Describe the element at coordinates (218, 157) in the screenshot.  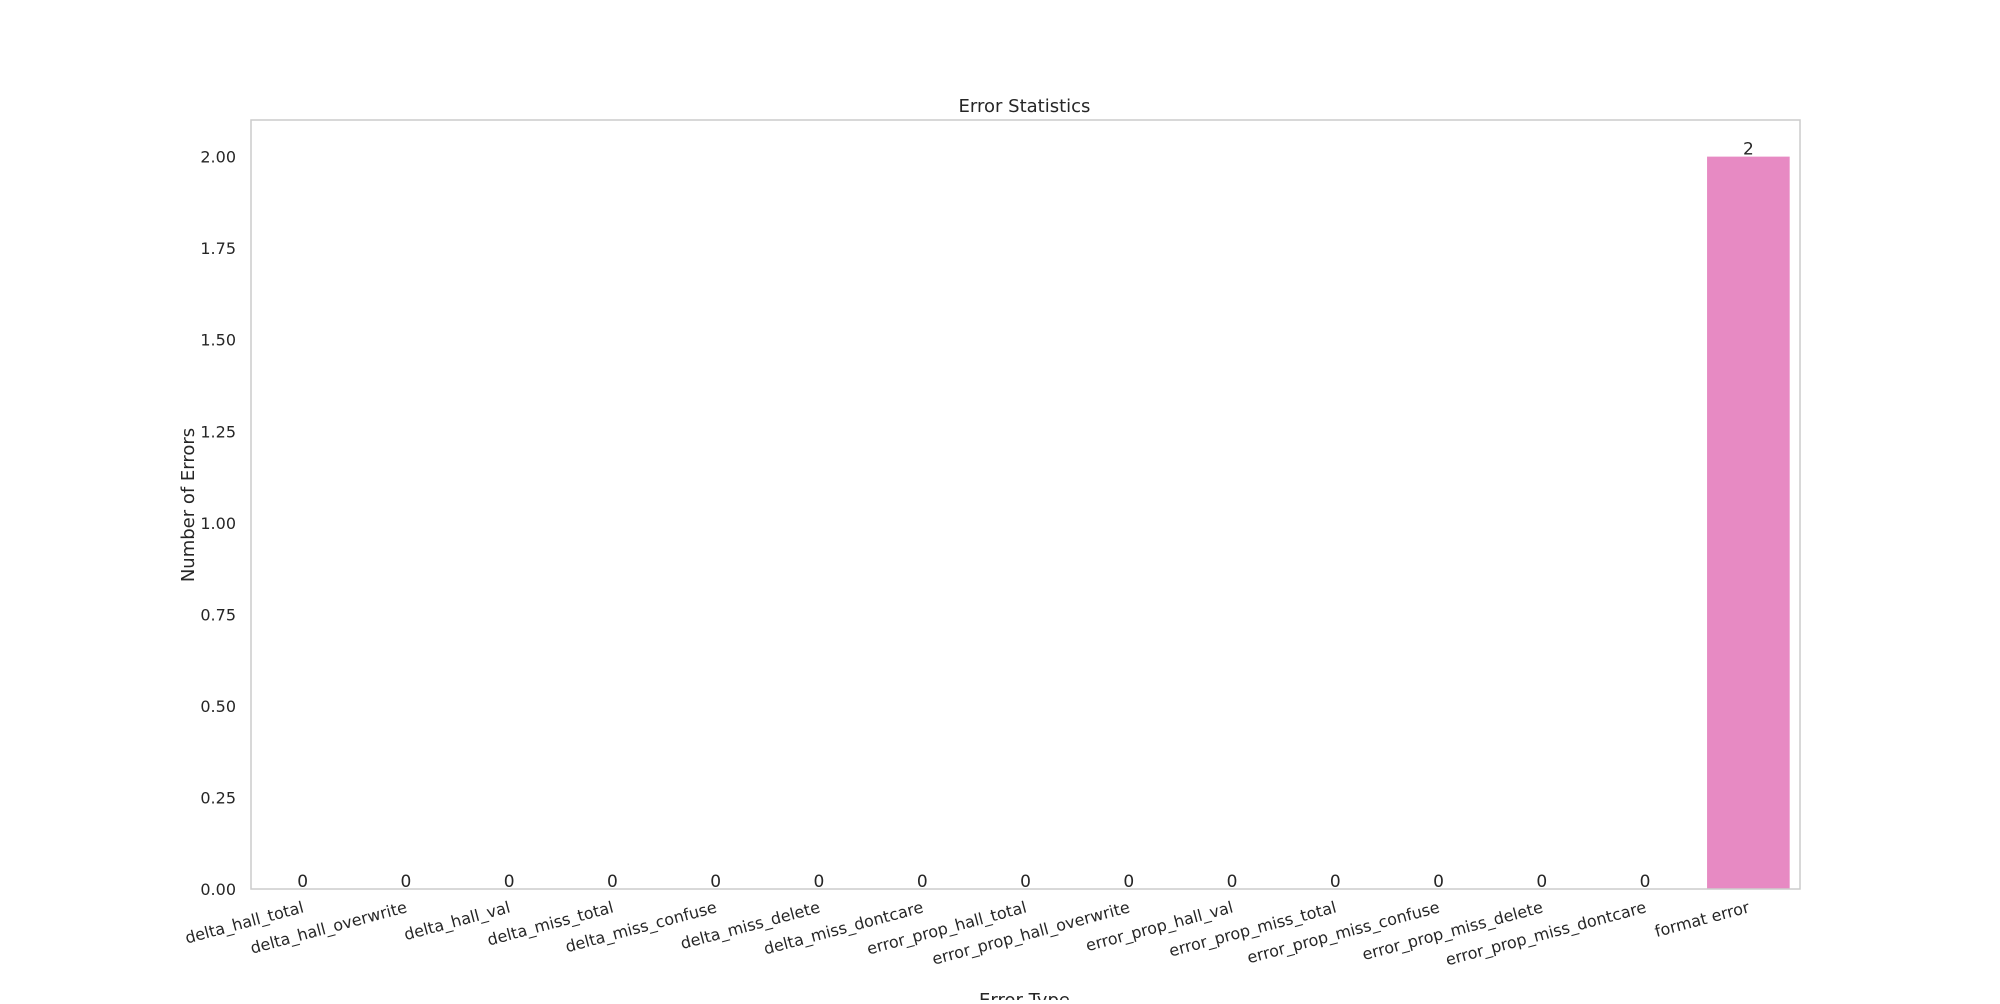
I see `y-tick-label: 2.00` at that location.